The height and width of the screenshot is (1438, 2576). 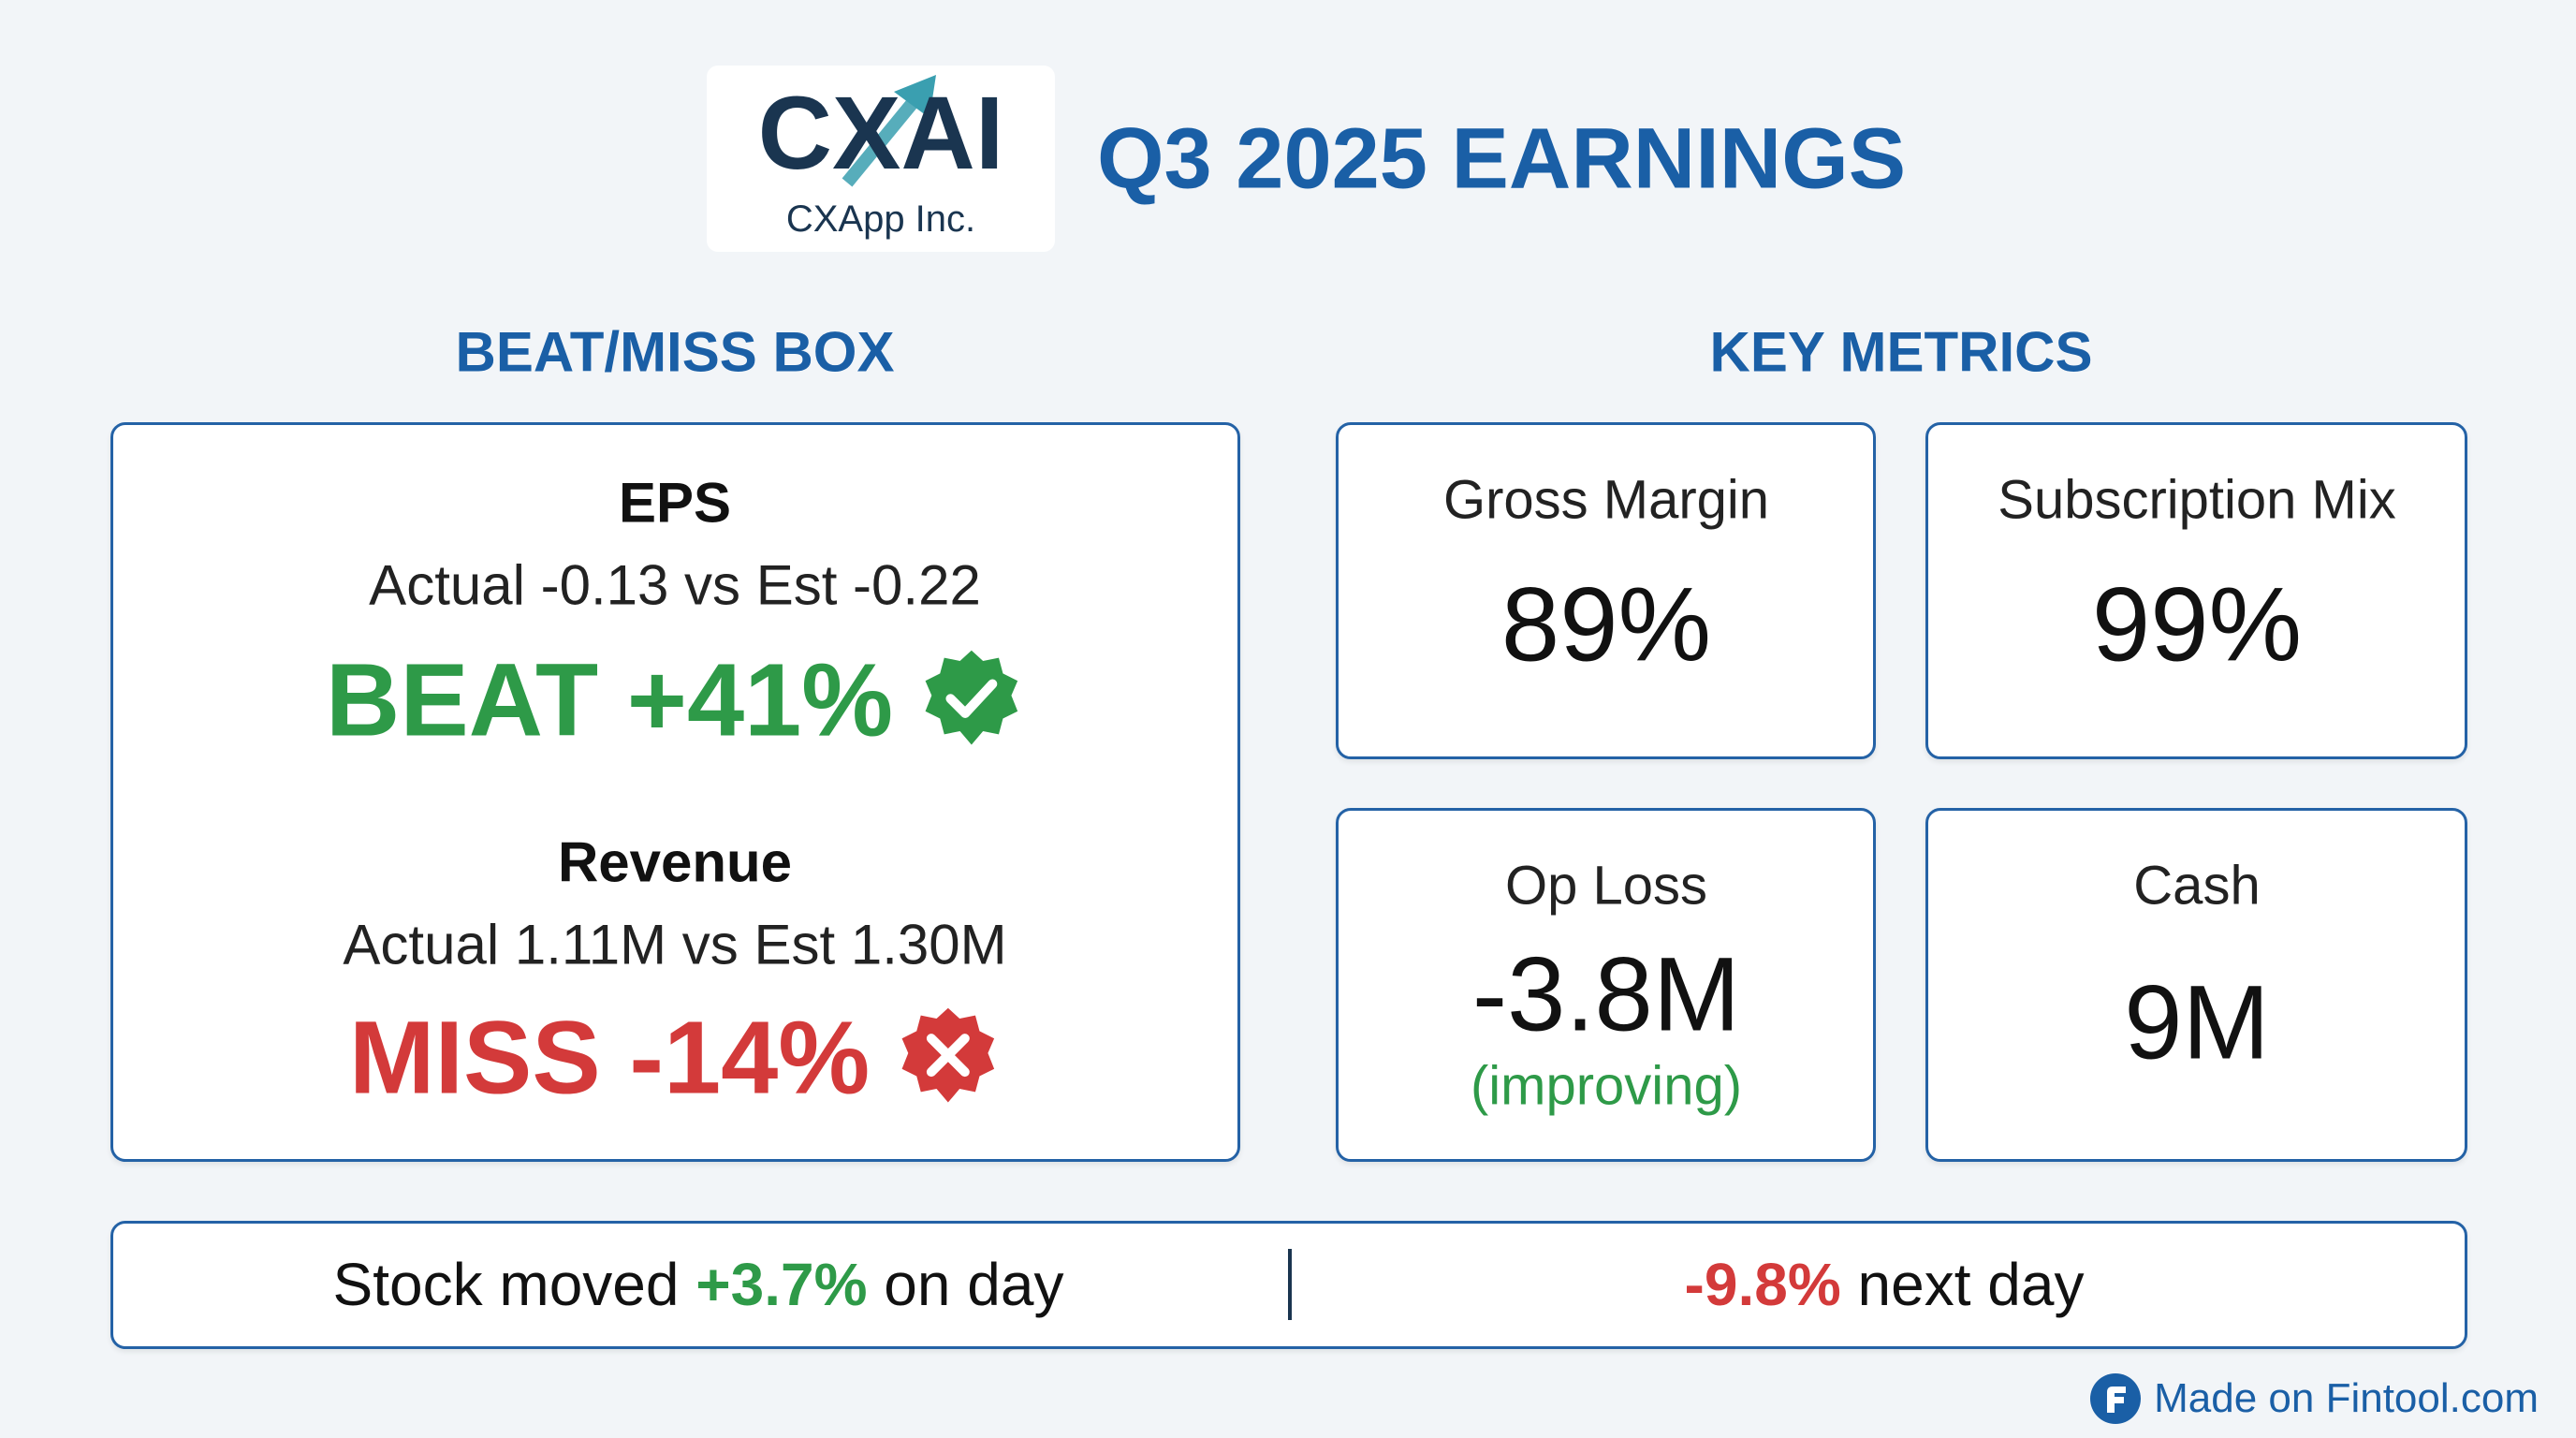 I want to click on revenue-result-text: MISS -14%, so click(x=609, y=1058).